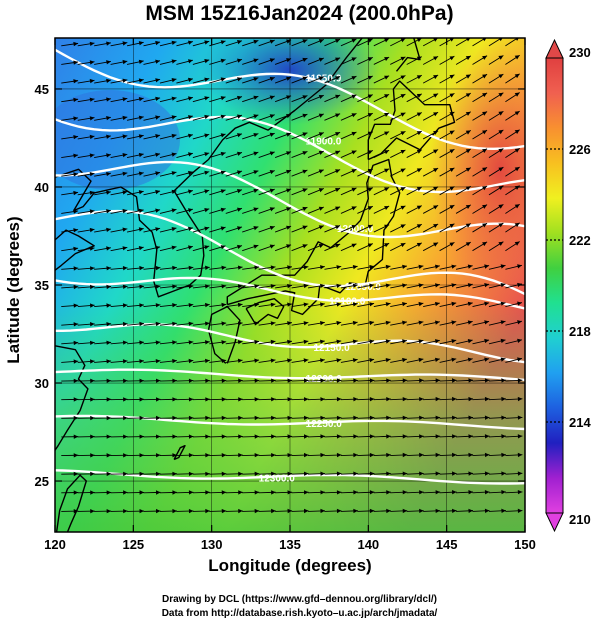 This screenshot has height=625, width=599. Describe the element at coordinates (580, 240) in the screenshot. I see `colorbar-tick-label: 222` at that location.